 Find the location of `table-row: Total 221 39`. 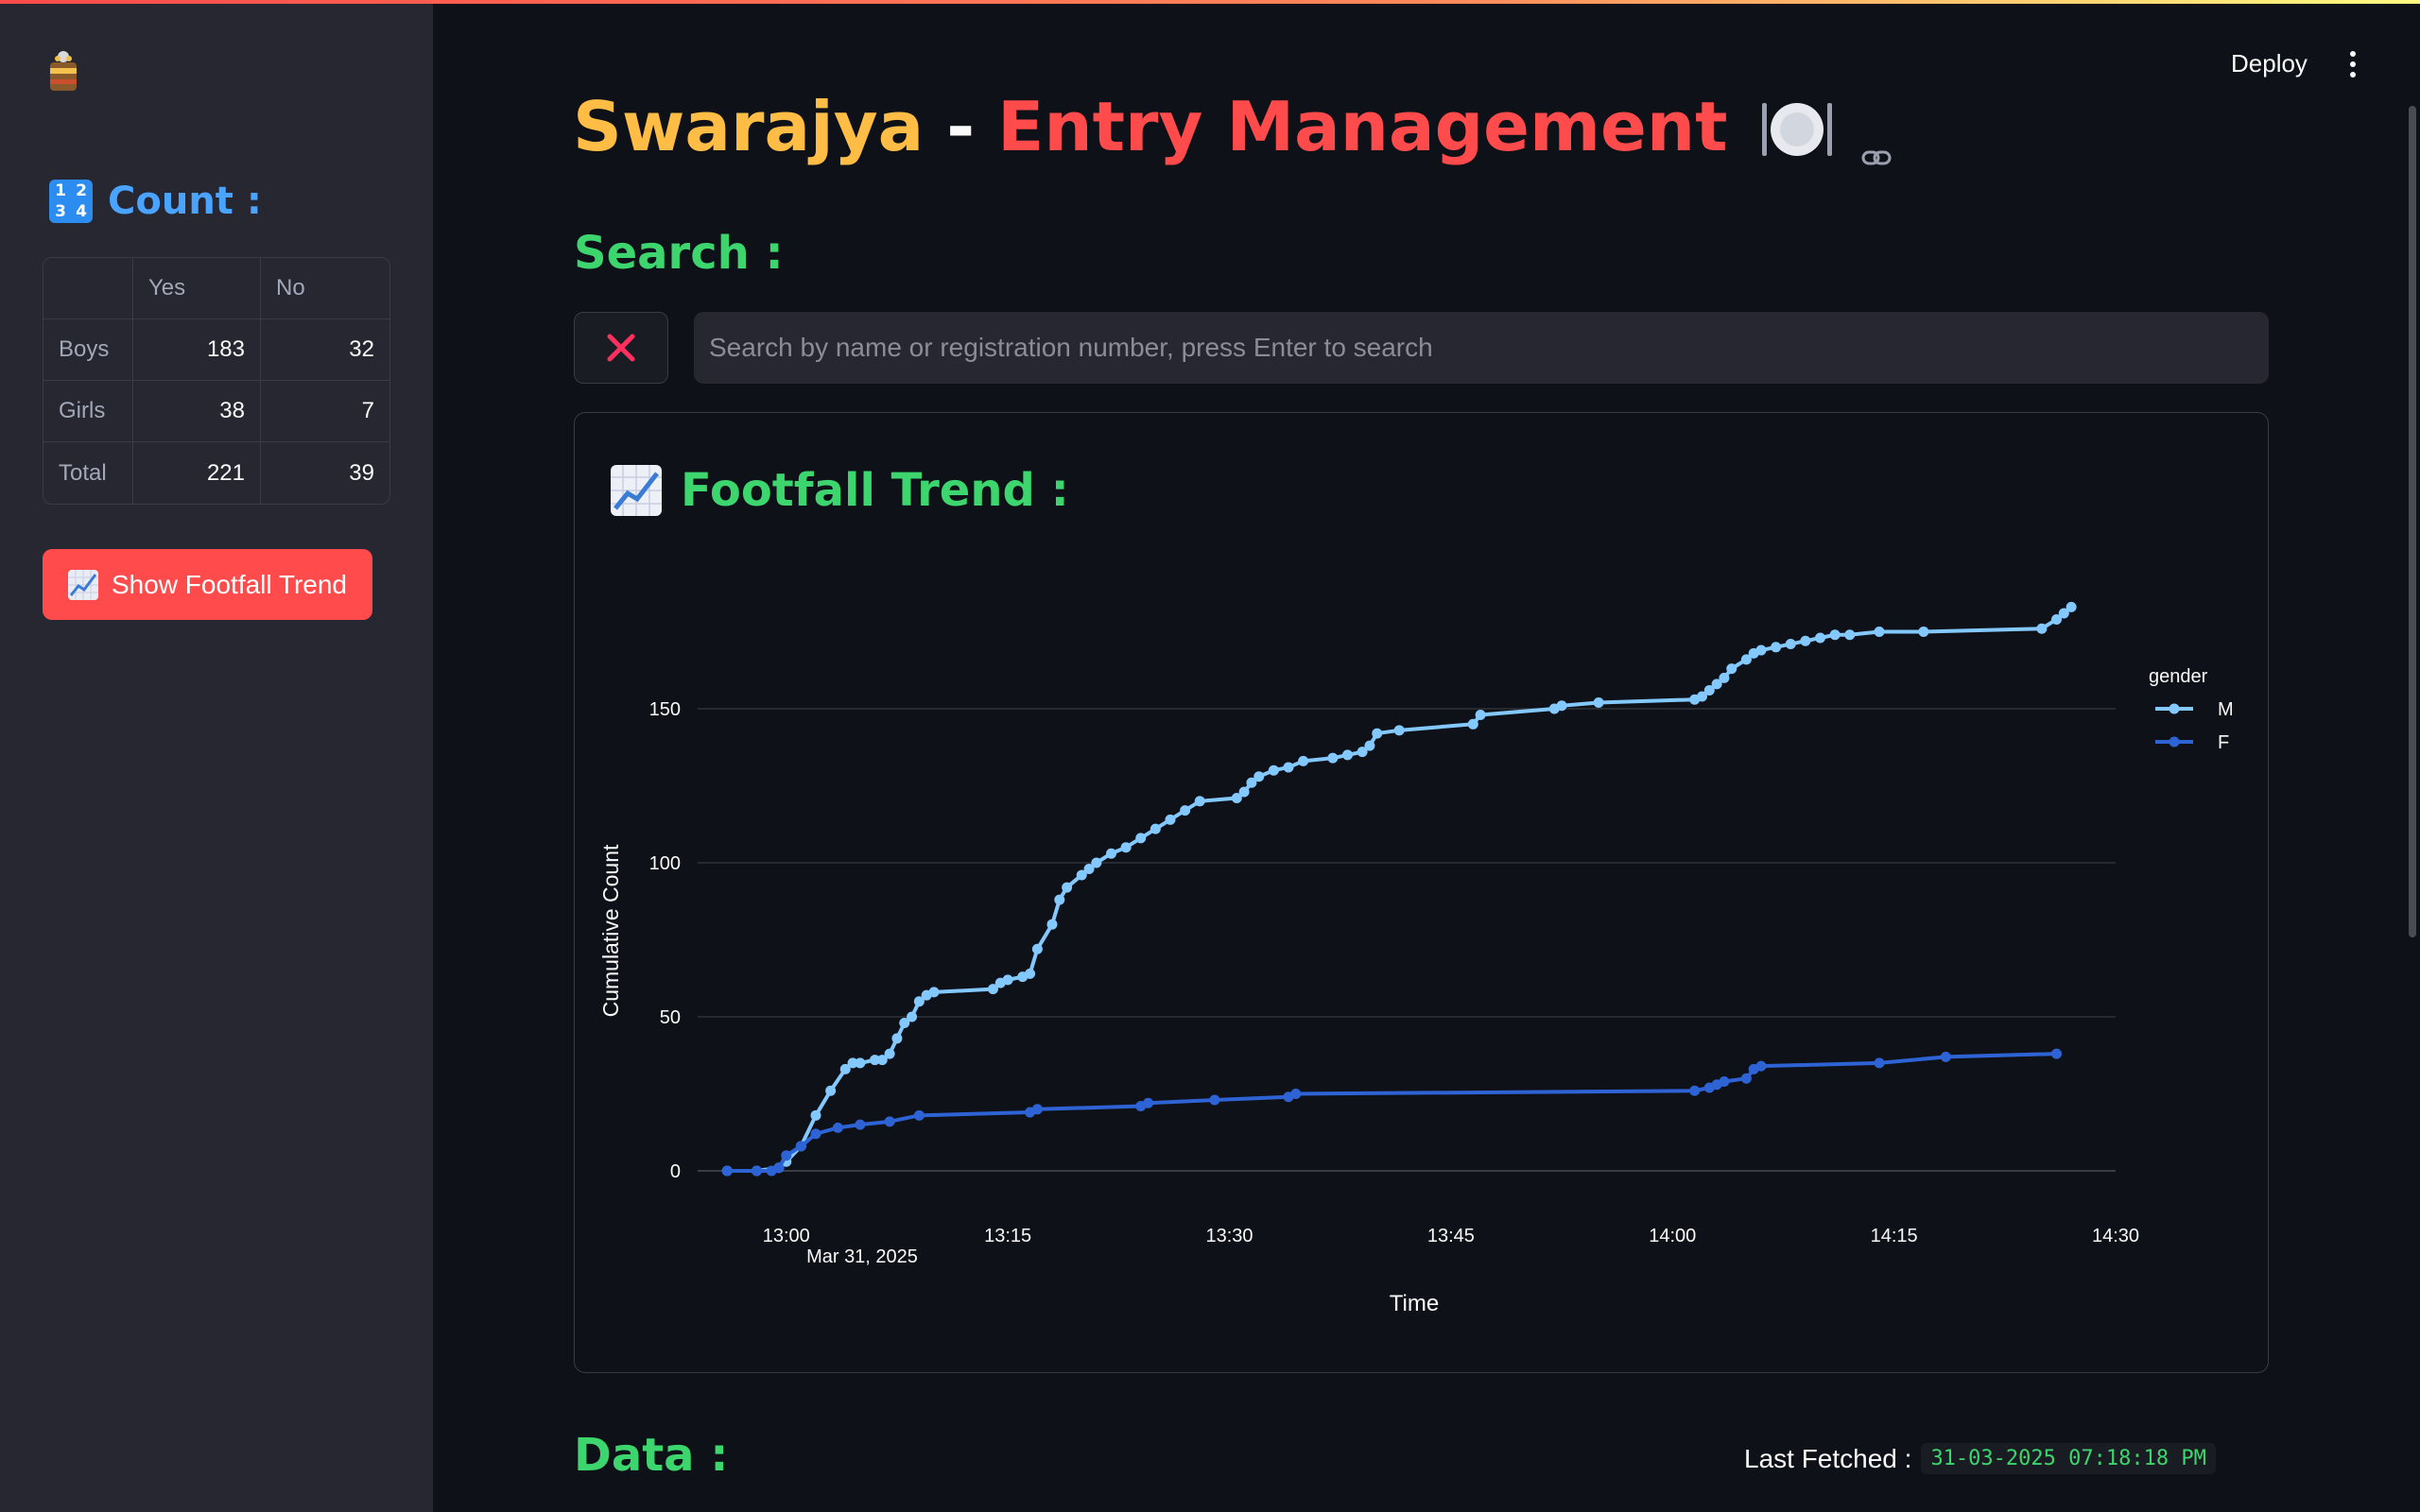

table-row: Total 221 39 is located at coordinates (216, 473).